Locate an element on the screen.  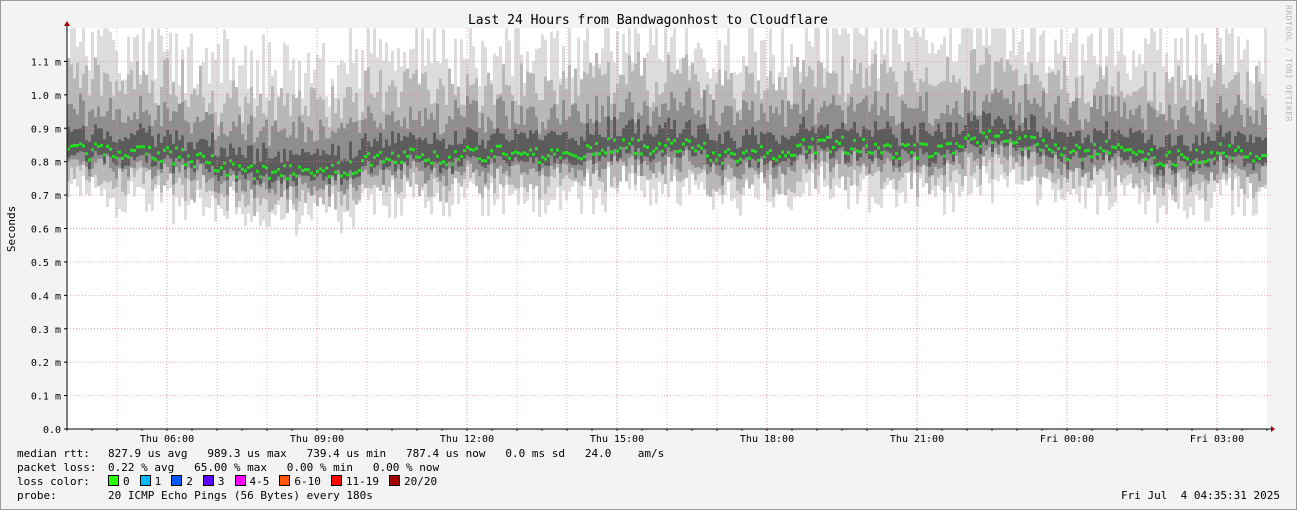
loss-color-label: 3 is located at coordinates (221, 481).